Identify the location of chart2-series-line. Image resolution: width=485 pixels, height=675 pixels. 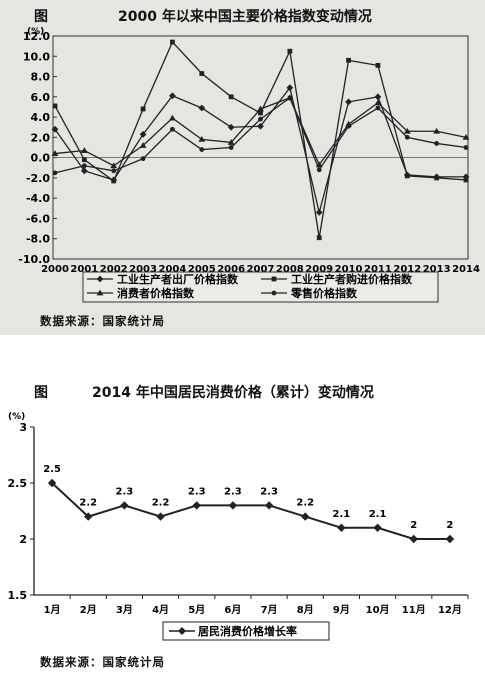
(250, 511).